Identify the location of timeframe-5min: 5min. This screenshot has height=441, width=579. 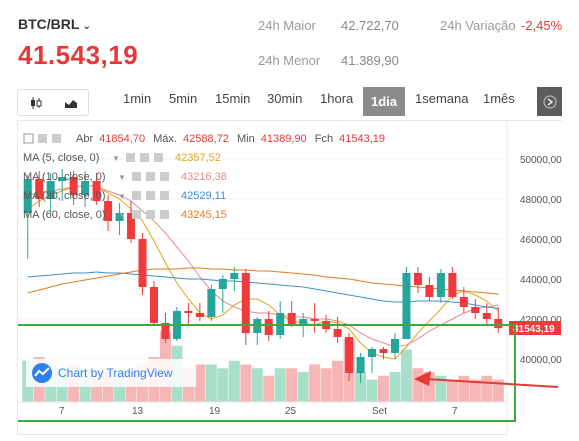
(183, 98).